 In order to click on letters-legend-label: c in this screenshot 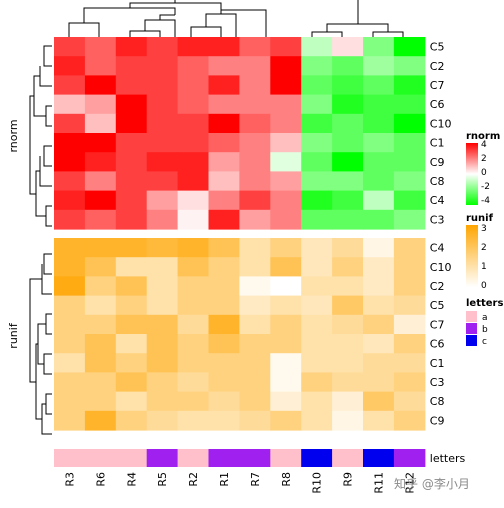, I will do `click(484, 342)`.